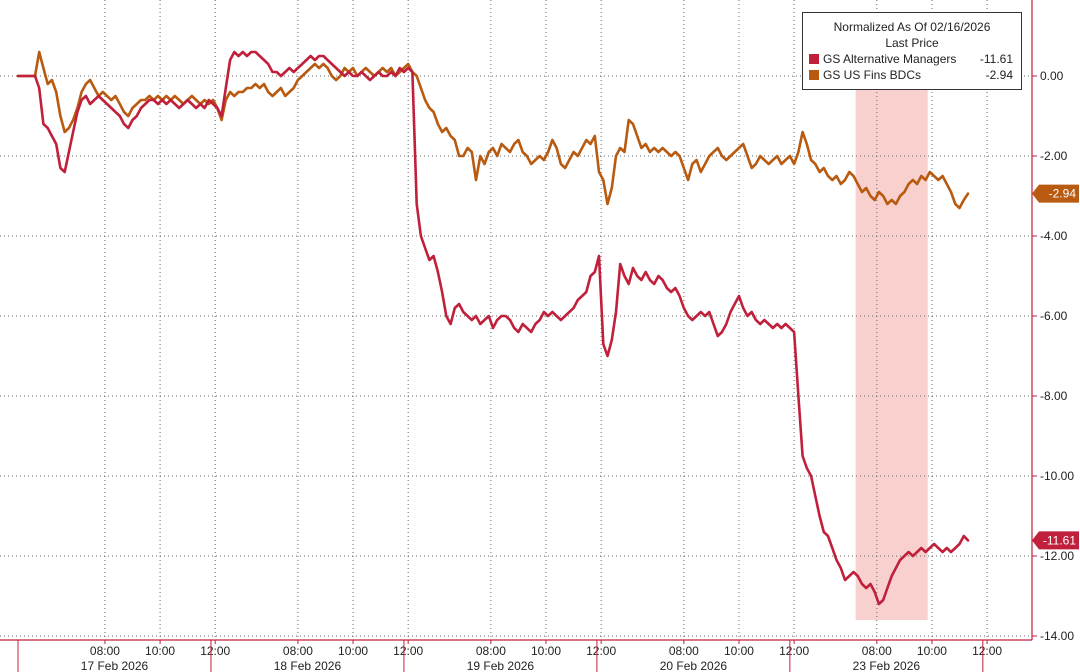  What do you see at coordinates (887, 665) in the screenshot?
I see `x-day-label: 23 Feb 2026` at bounding box center [887, 665].